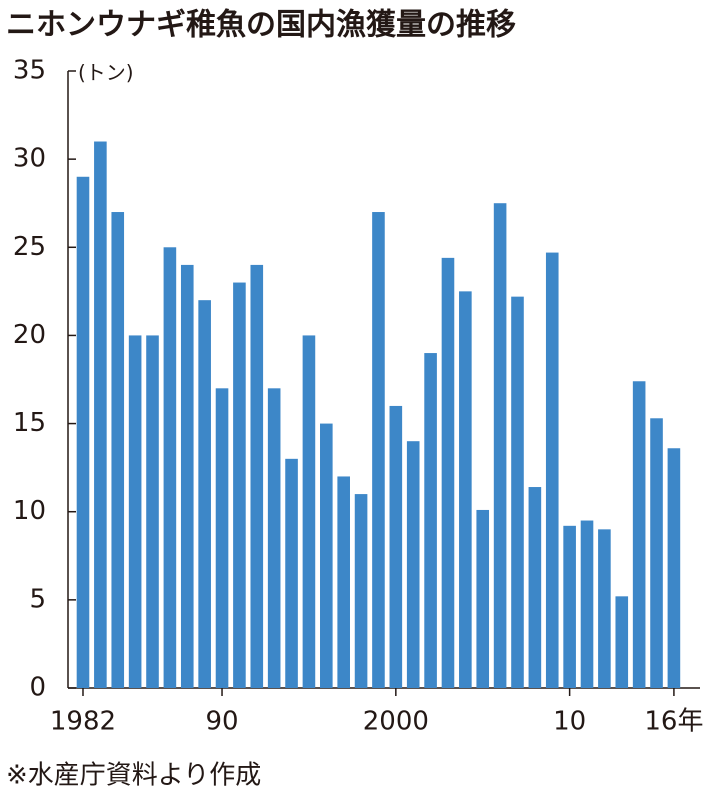  I want to click on x-tick-label: 2000, so click(396, 722).